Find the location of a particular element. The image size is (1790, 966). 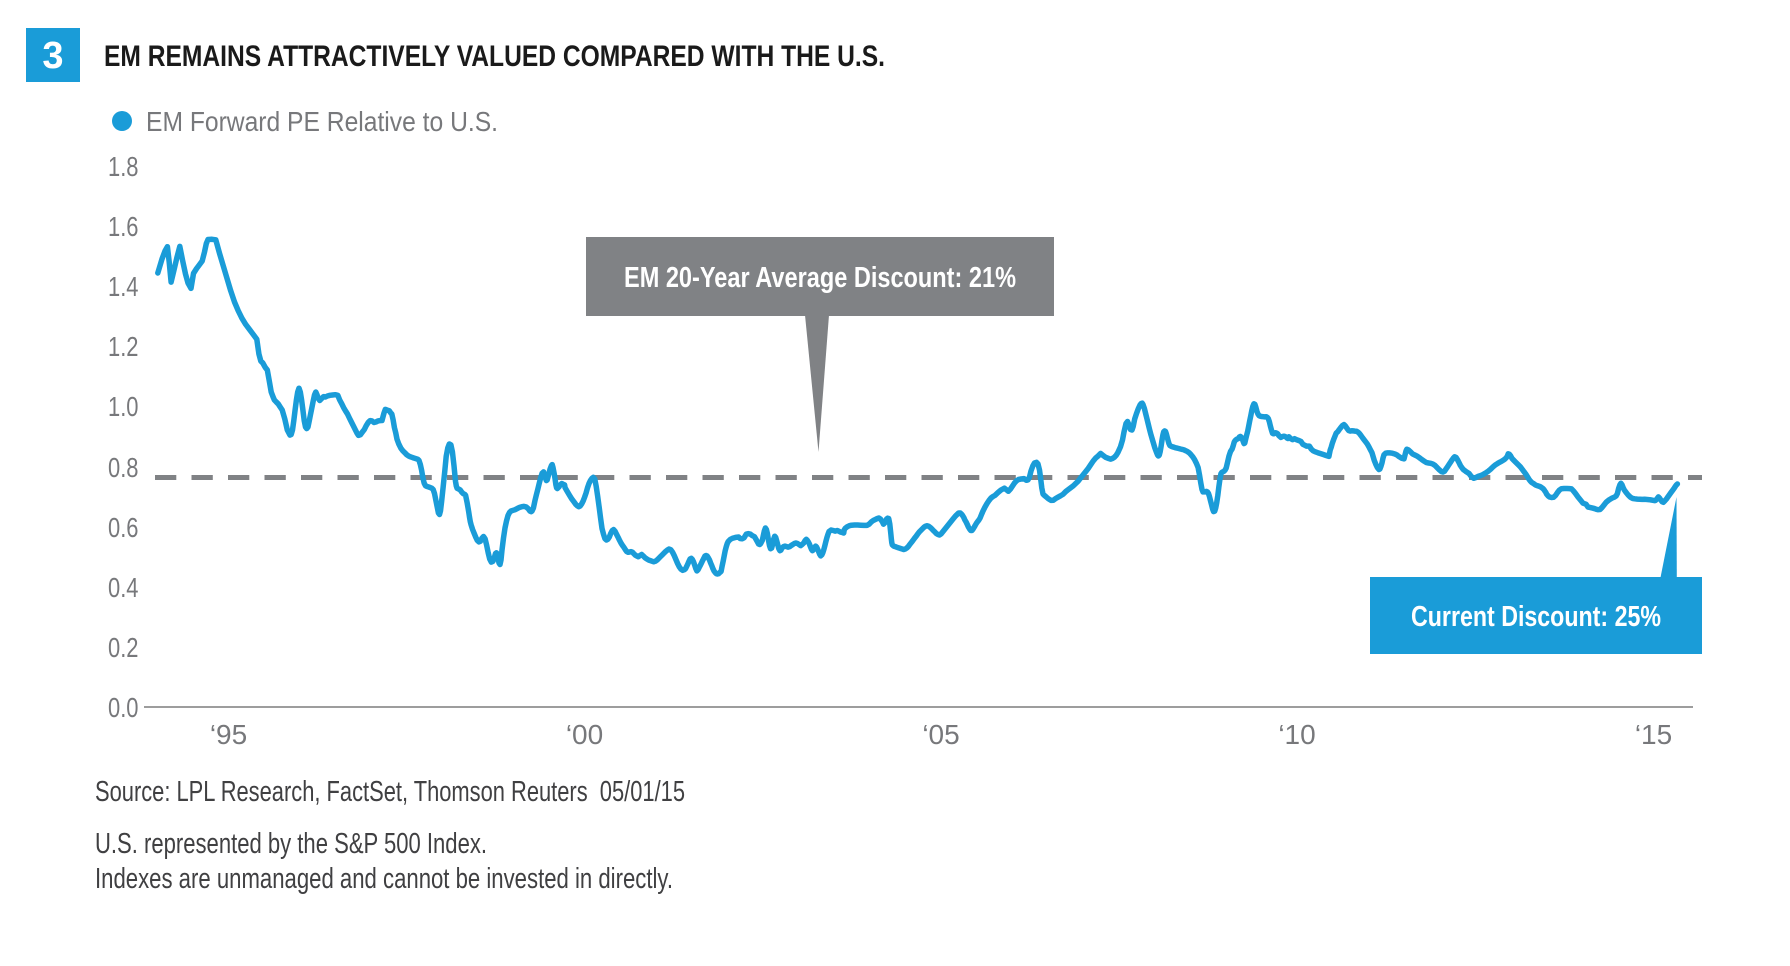

svg-text: 1.6 is located at coordinates (123, 226).